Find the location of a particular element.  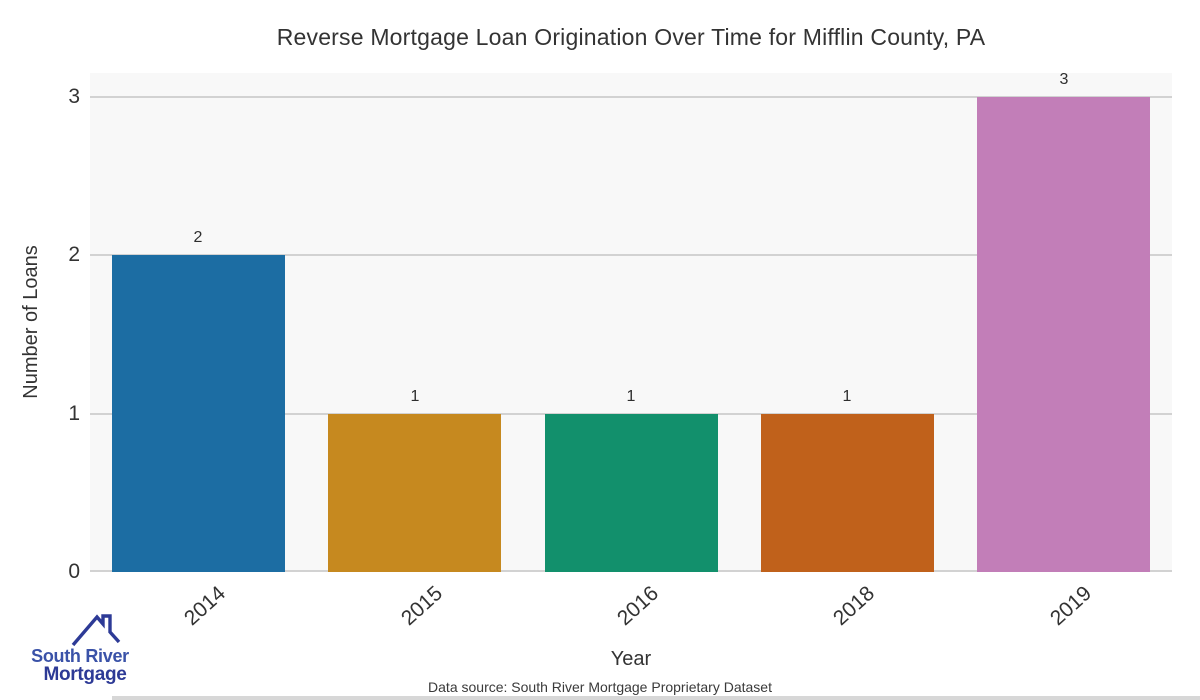

x-tick-label-2015: 2015 is located at coordinates (422, 606).